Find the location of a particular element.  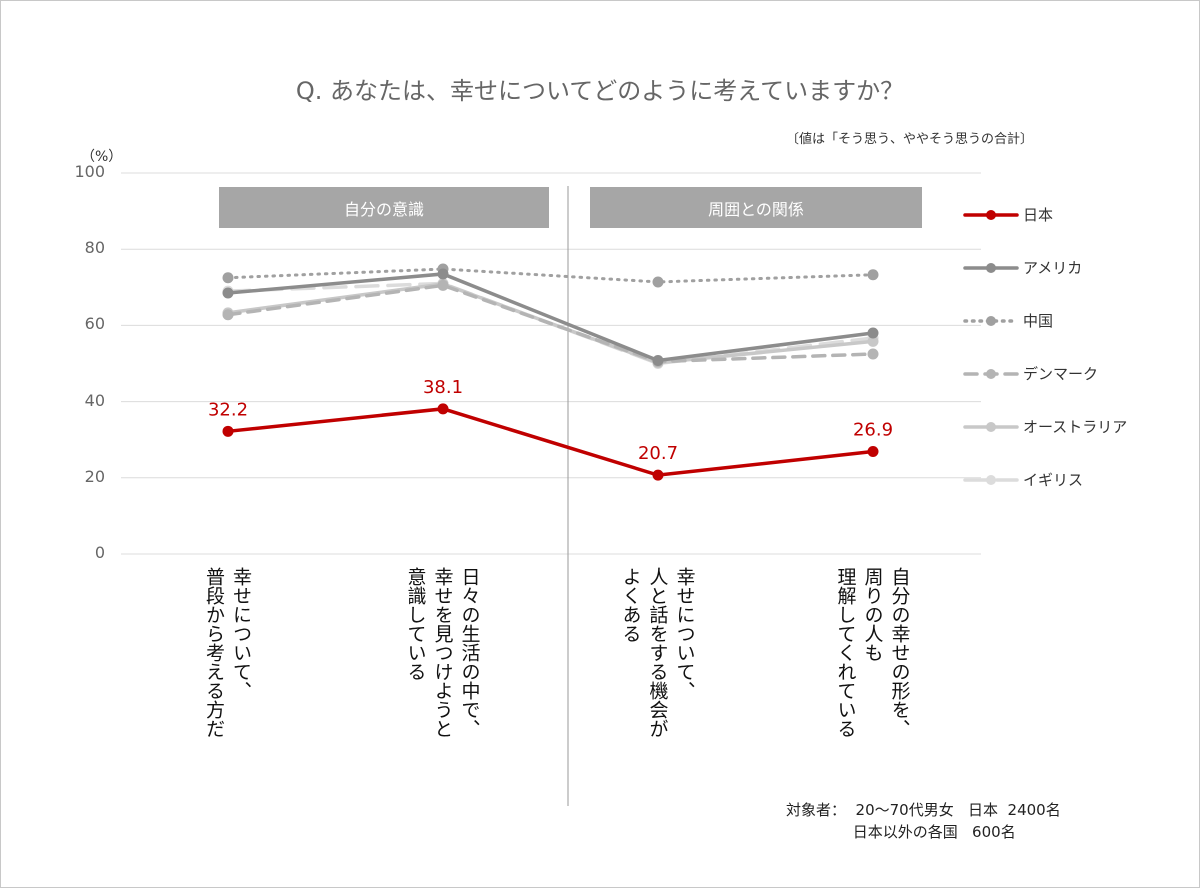

data-label: 20.7 is located at coordinates (658, 453).